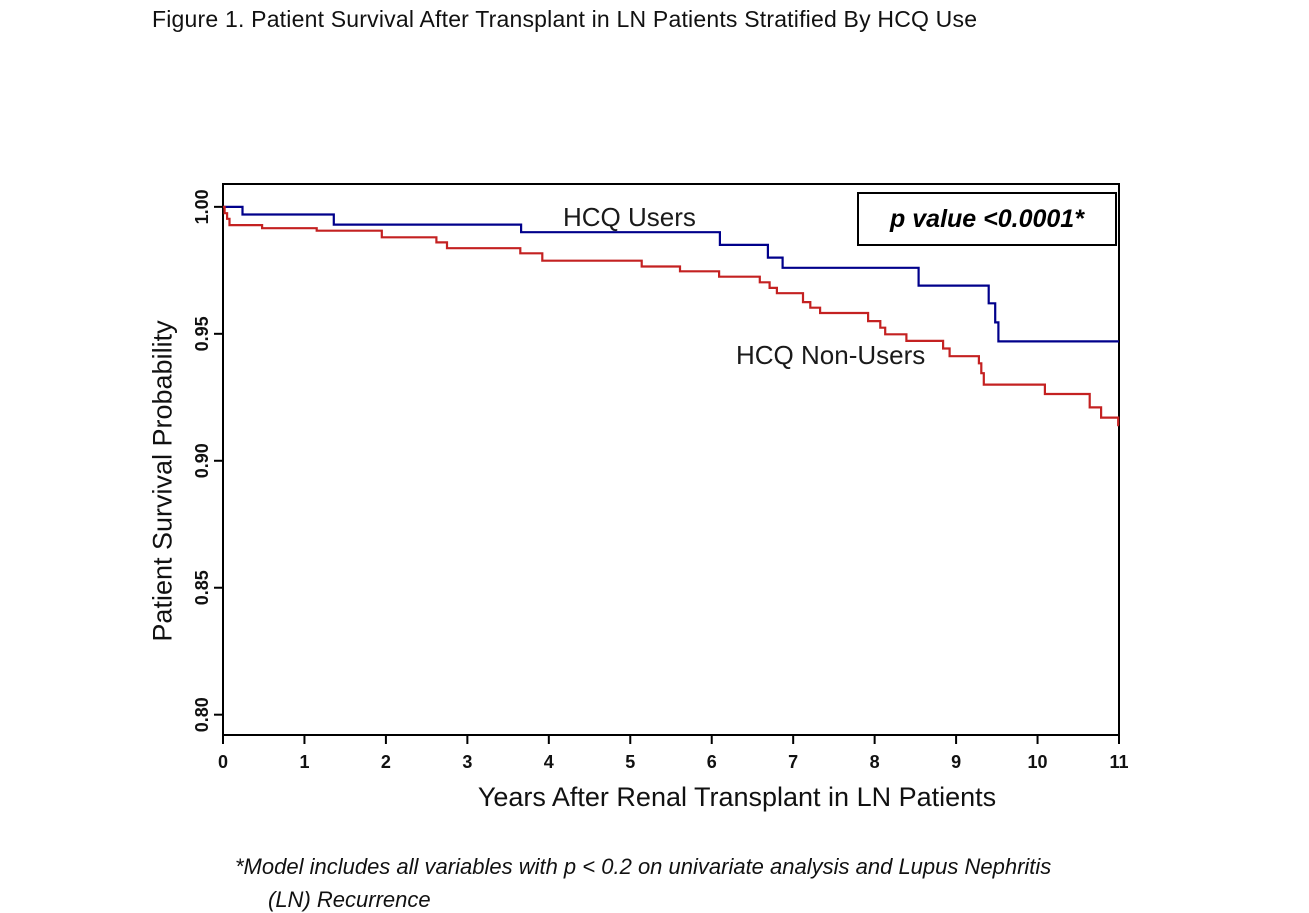 This screenshot has height=913, width=1309. I want to click on p-value-box: p value <0.0001*, so click(987, 219).